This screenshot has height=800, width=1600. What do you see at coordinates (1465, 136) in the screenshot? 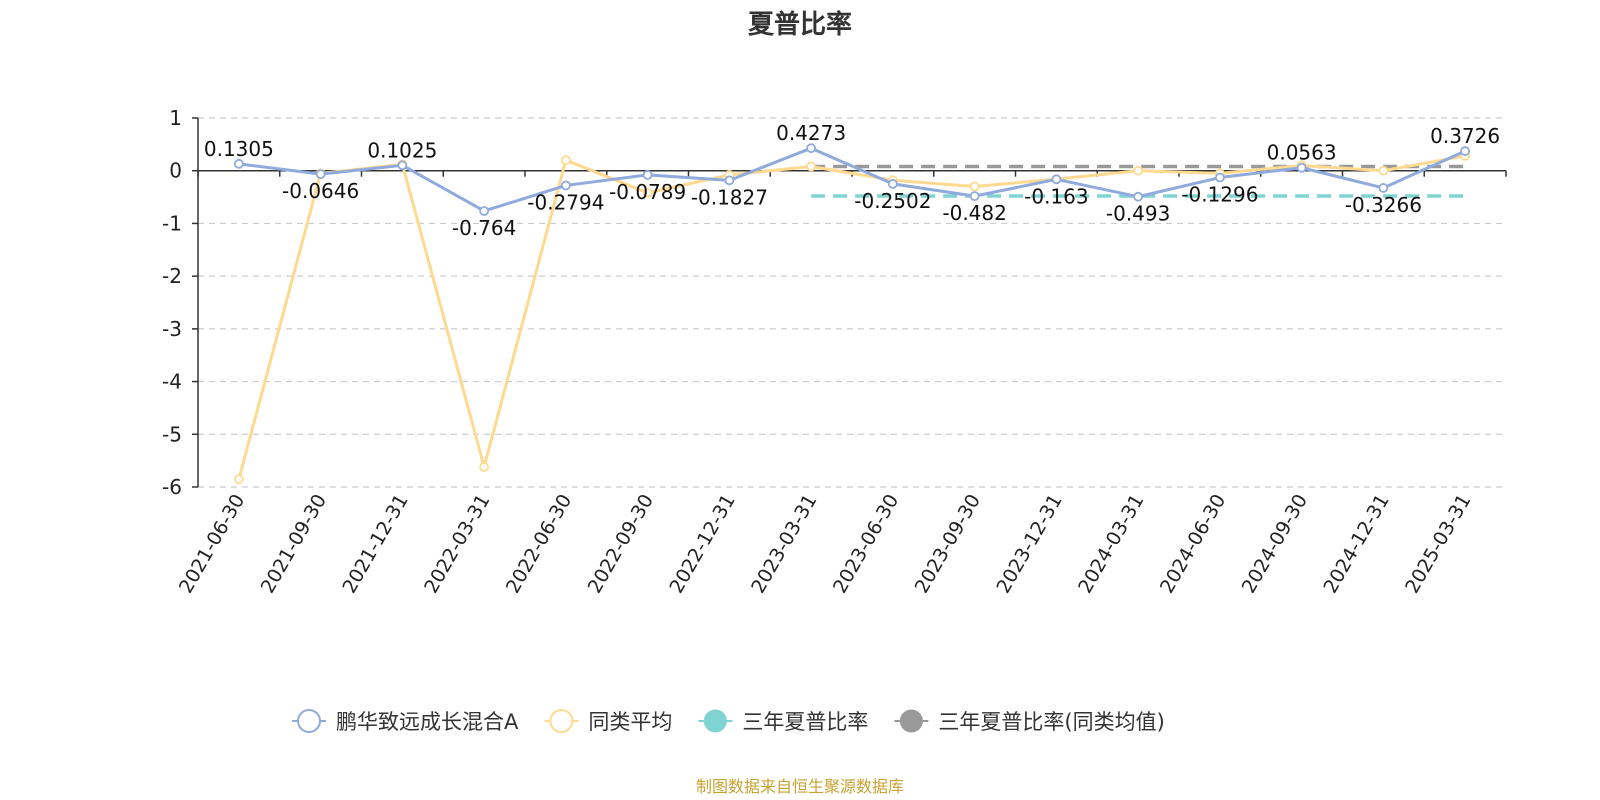
I see `data-label-15: 0.3726` at bounding box center [1465, 136].